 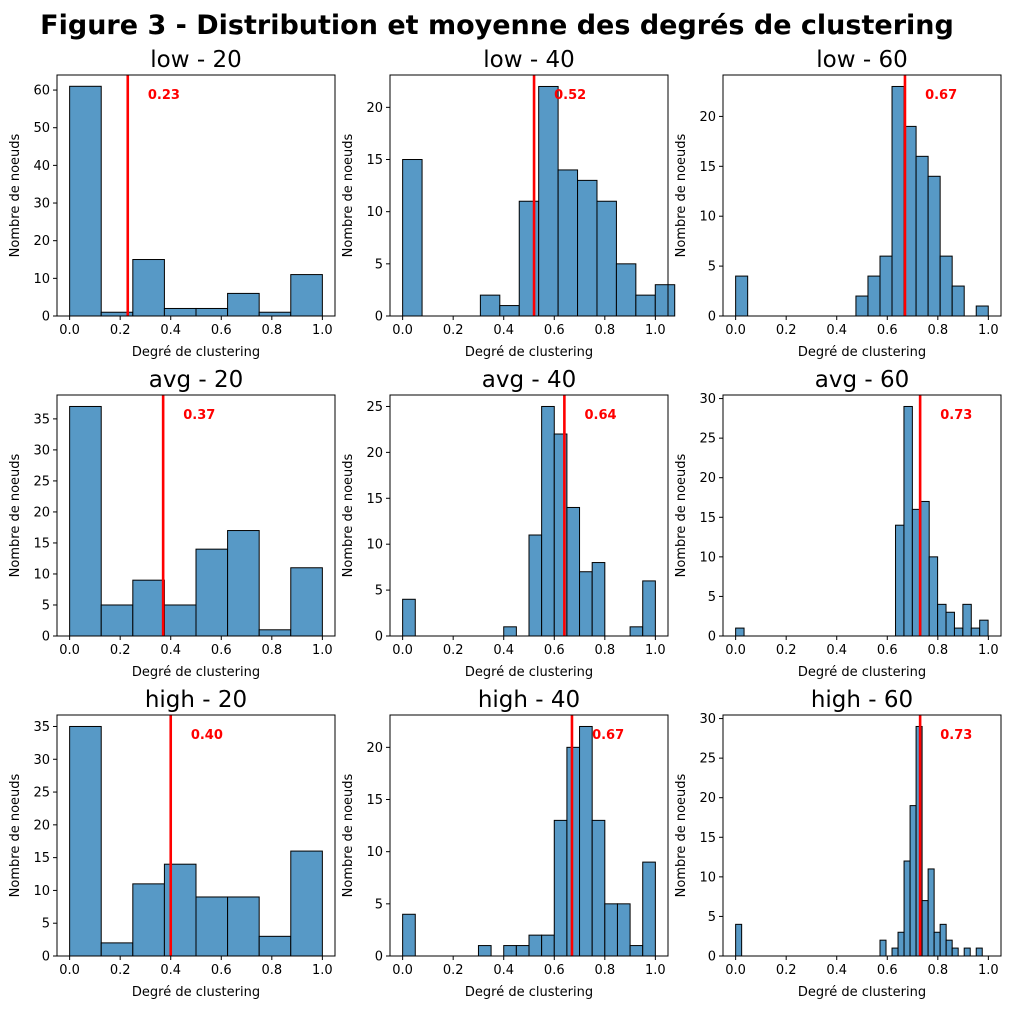 I want to click on y-axis: 0 5 10 15 20 Nombre de noeuds, so click(x=365, y=213).